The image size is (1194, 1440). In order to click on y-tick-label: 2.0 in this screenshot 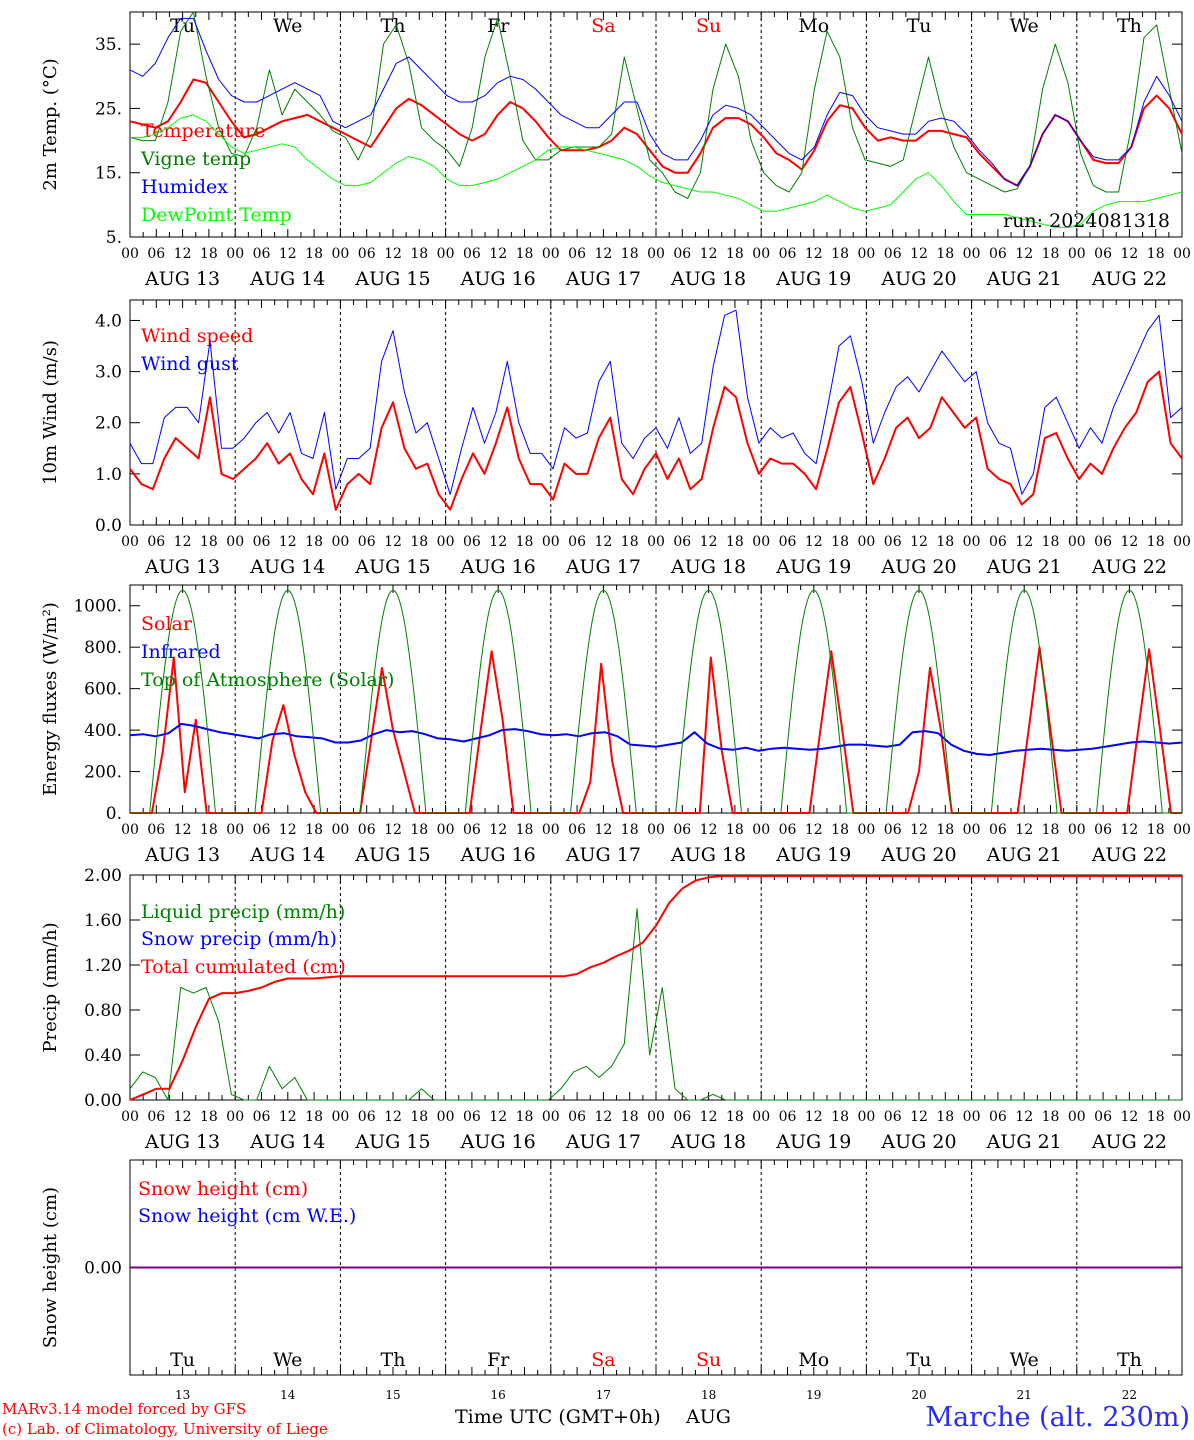, I will do `click(108, 424)`.